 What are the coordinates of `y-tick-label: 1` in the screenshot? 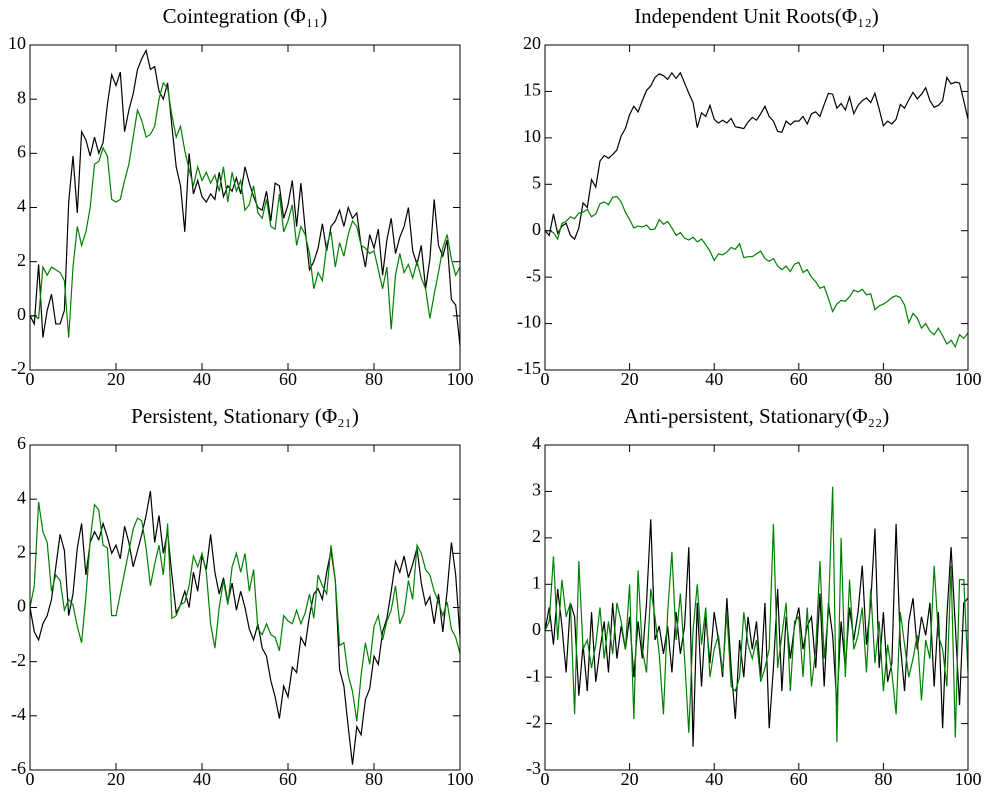 It's located at (536, 582).